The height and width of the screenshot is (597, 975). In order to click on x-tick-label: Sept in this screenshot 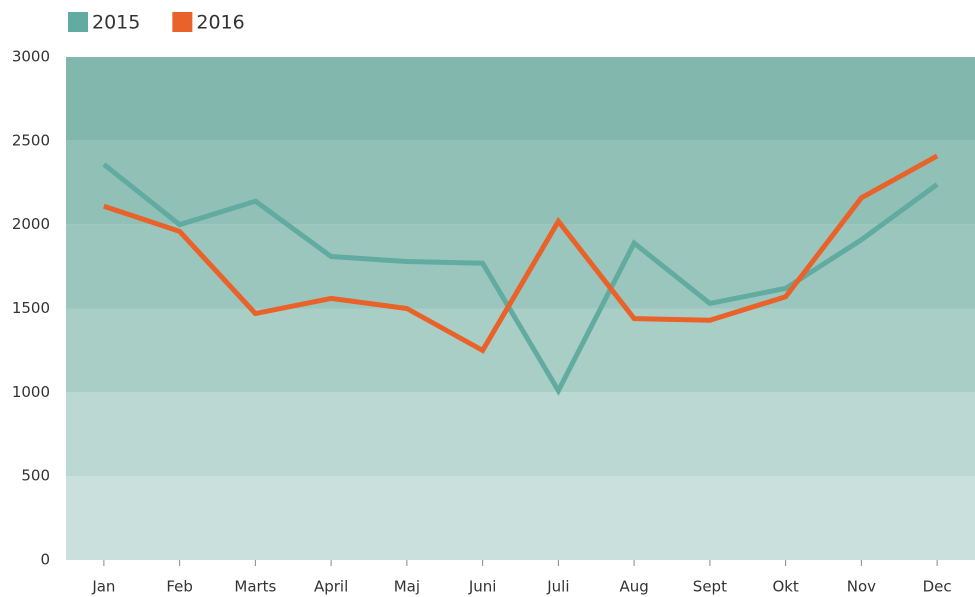, I will do `click(710, 587)`.